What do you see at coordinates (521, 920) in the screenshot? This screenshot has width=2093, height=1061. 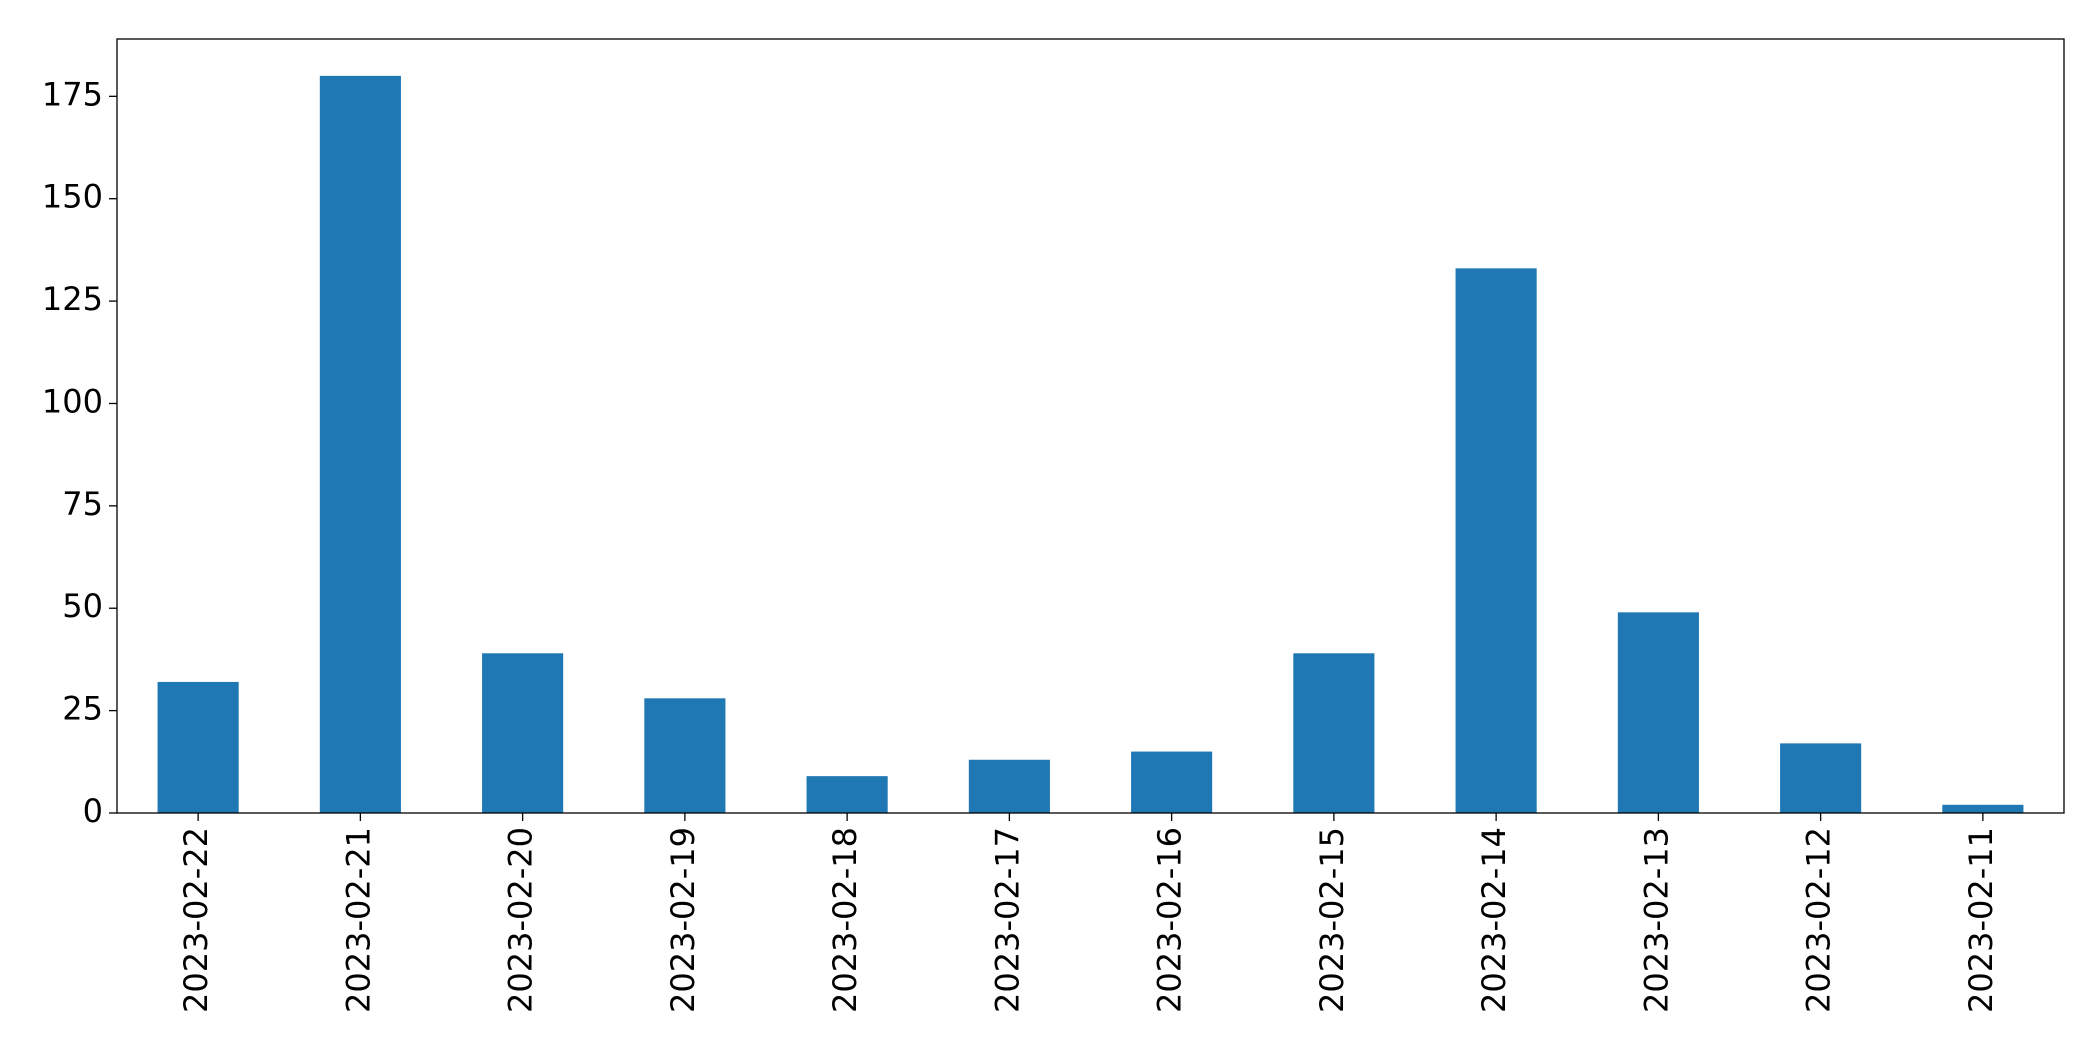 I see `x-tick-label: 2023-02-20` at bounding box center [521, 920].